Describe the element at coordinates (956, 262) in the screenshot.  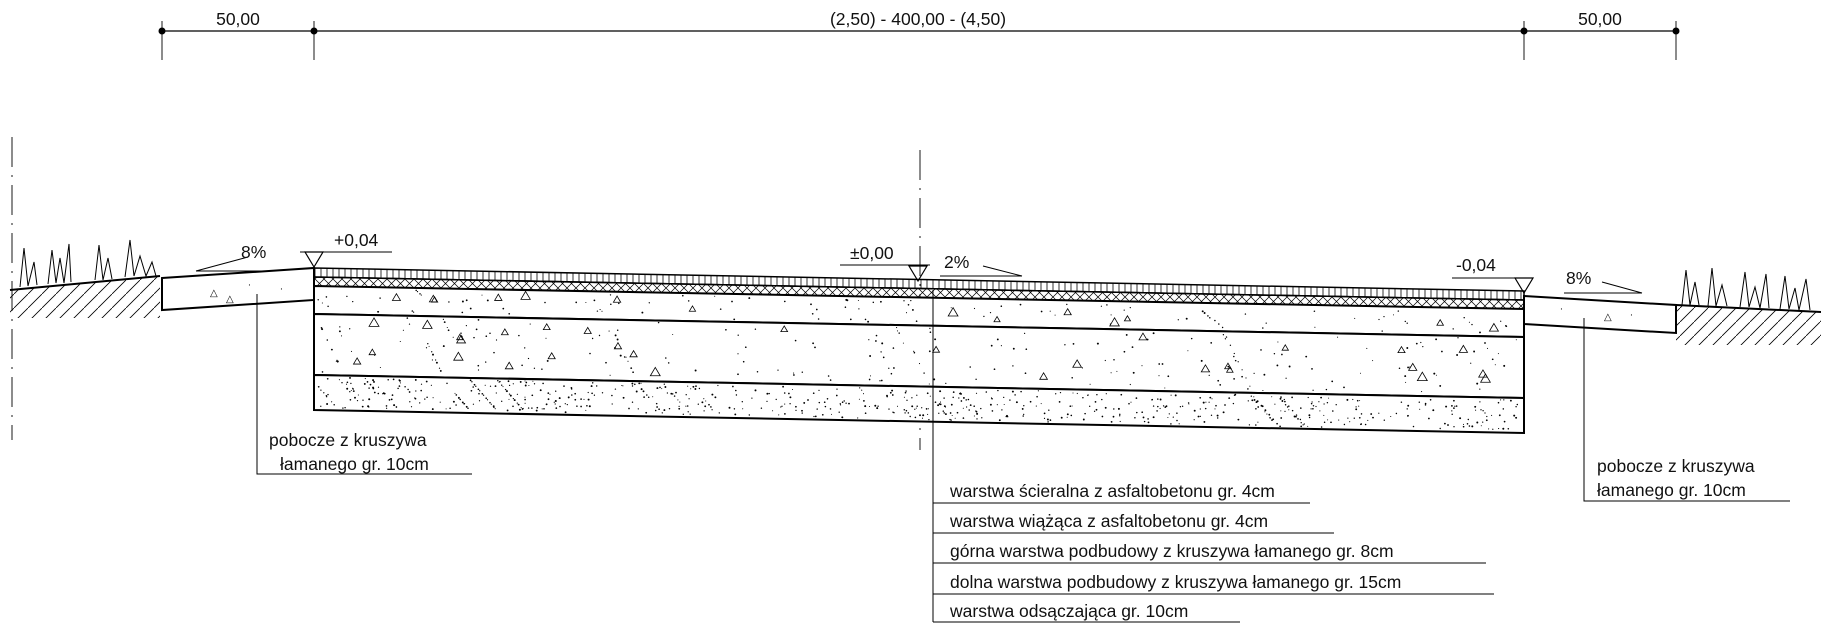
I see `slope-carriageway-label: 2%` at that location.